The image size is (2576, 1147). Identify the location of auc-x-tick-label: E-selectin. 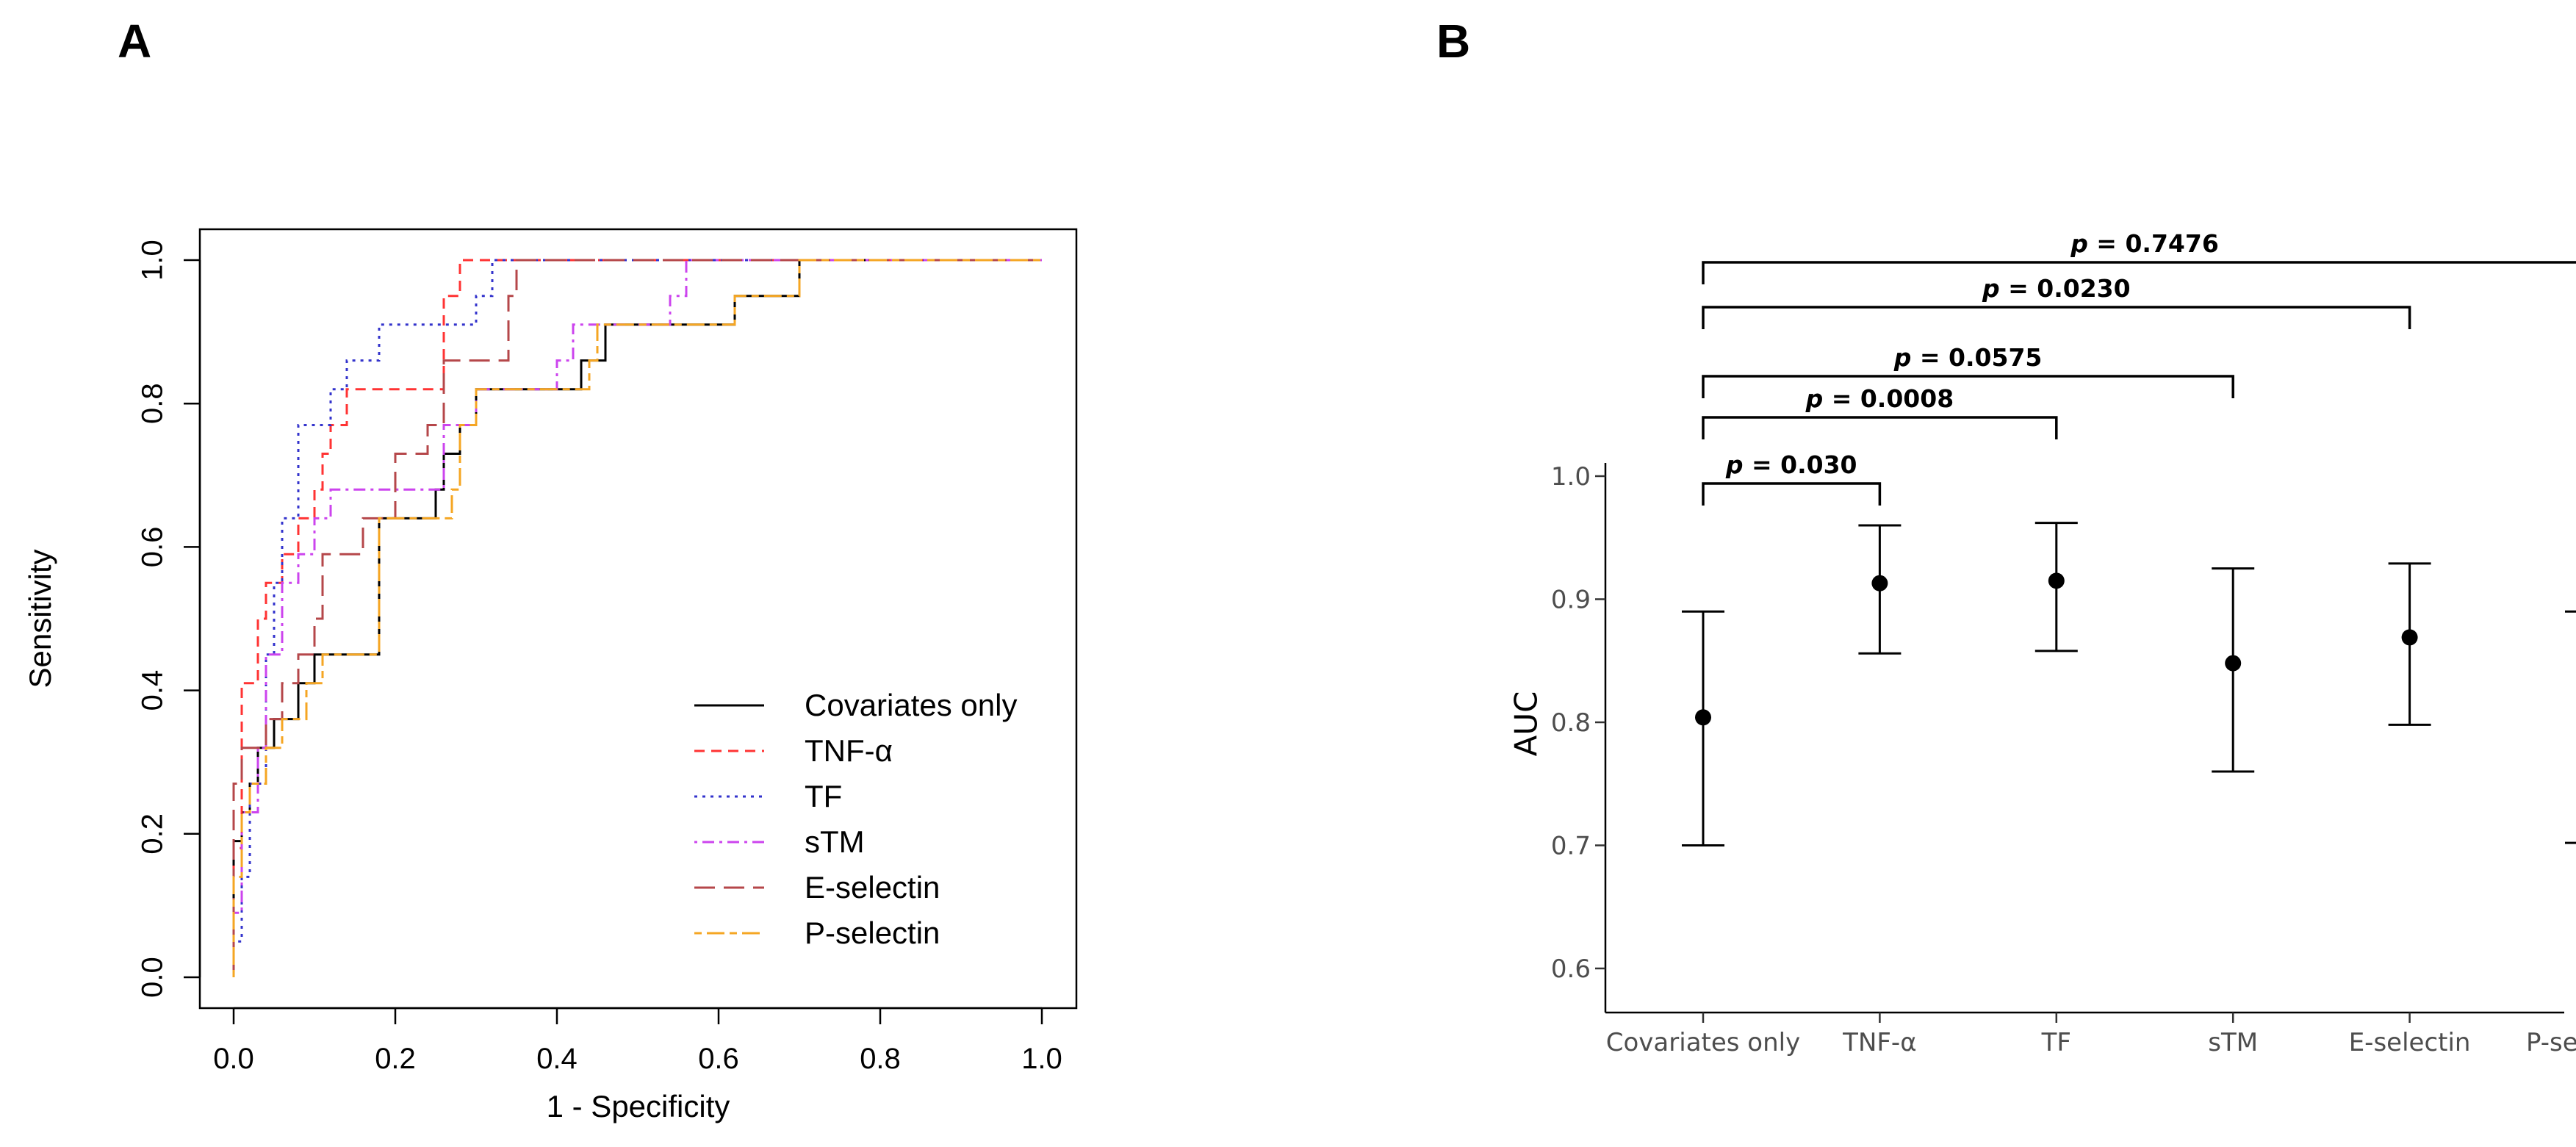
(2410, 1042).